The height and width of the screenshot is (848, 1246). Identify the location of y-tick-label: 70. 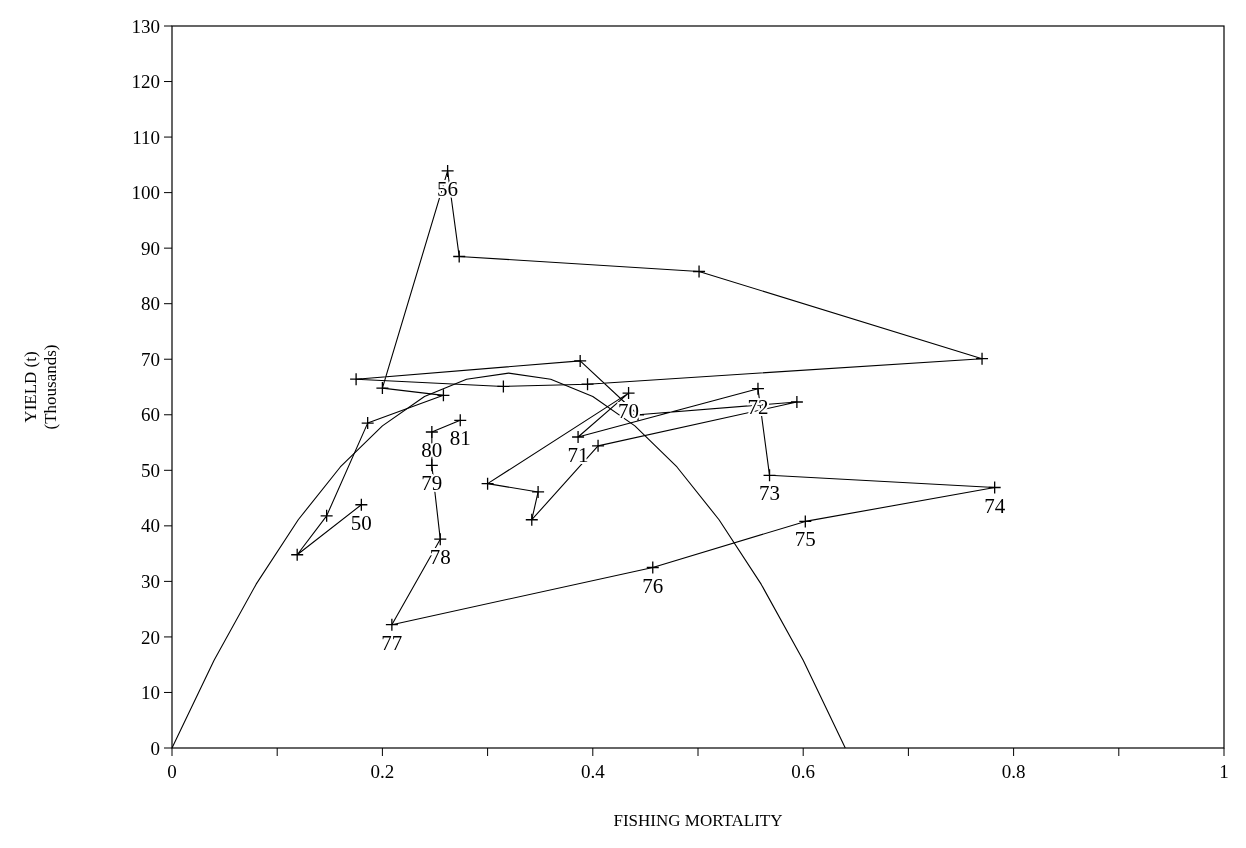
(150, 359).